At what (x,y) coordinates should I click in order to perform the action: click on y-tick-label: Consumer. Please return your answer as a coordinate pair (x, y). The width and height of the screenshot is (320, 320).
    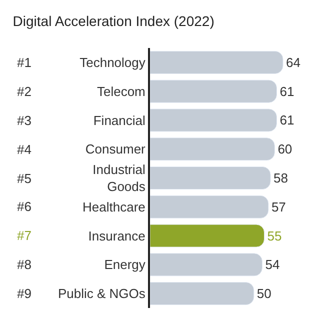
    Looking at the image, I should click on (115, 149).